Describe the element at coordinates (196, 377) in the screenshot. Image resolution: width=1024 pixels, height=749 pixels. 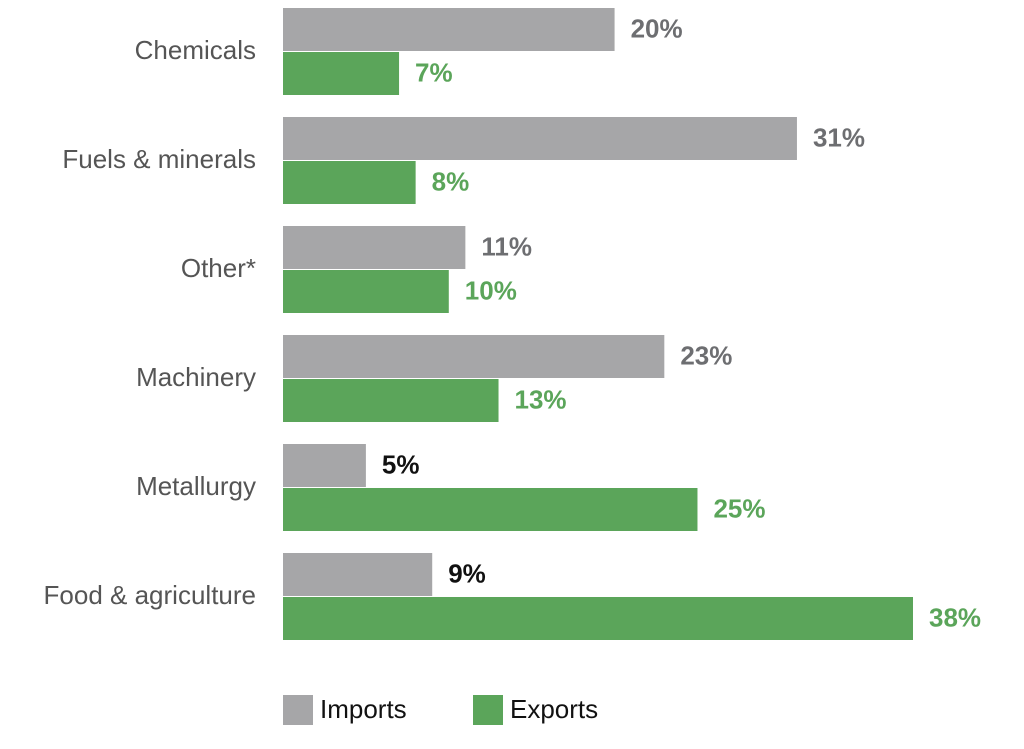
I see `category-label: Machinery` at that location.